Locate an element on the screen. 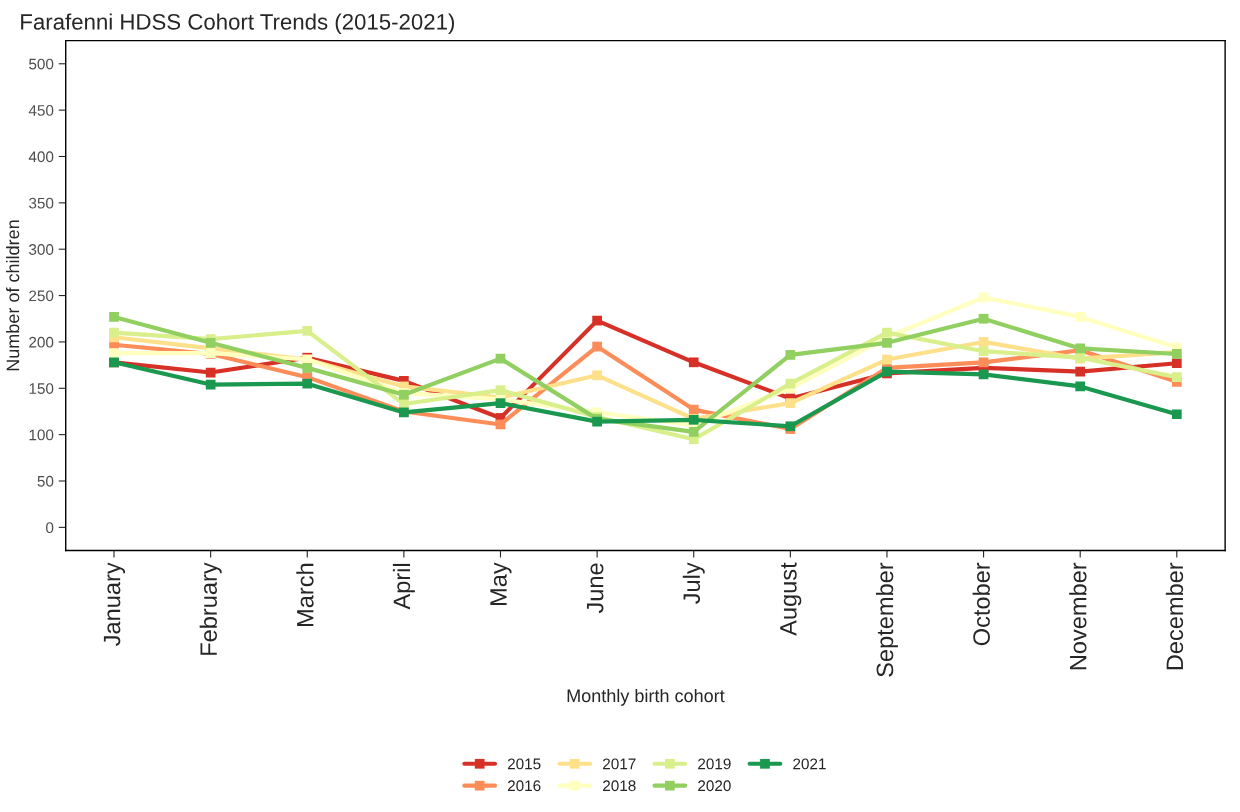 The height and width of the screenshot is (812, 1240). y-tick-label: 150 is located at coordinates (41, 388).